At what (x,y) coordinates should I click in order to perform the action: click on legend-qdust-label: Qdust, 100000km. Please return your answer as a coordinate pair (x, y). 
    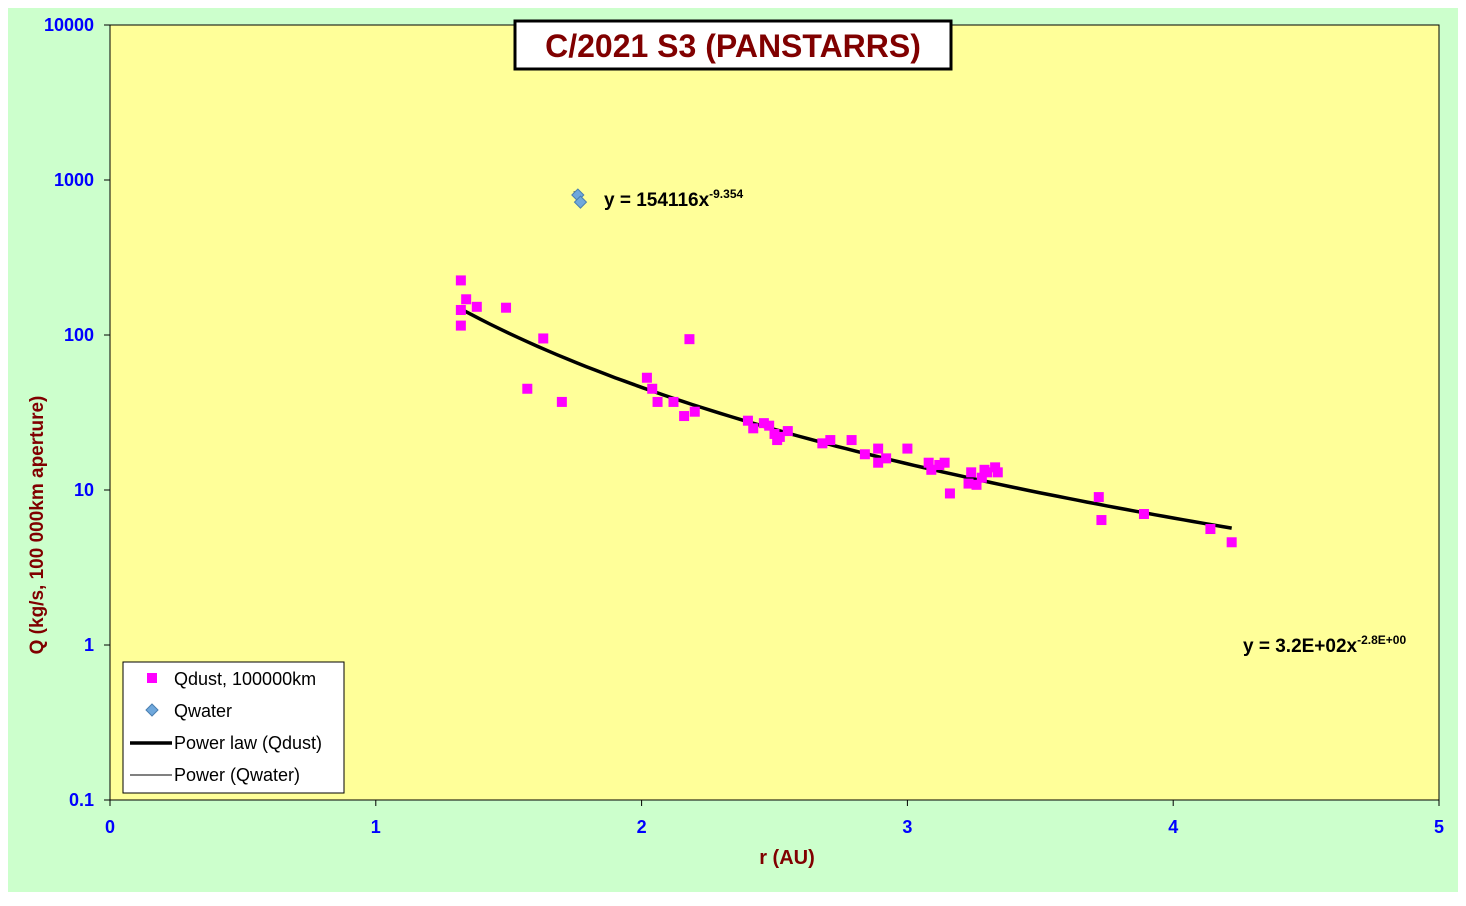
    Looking at the image, I should click on (245, 679).